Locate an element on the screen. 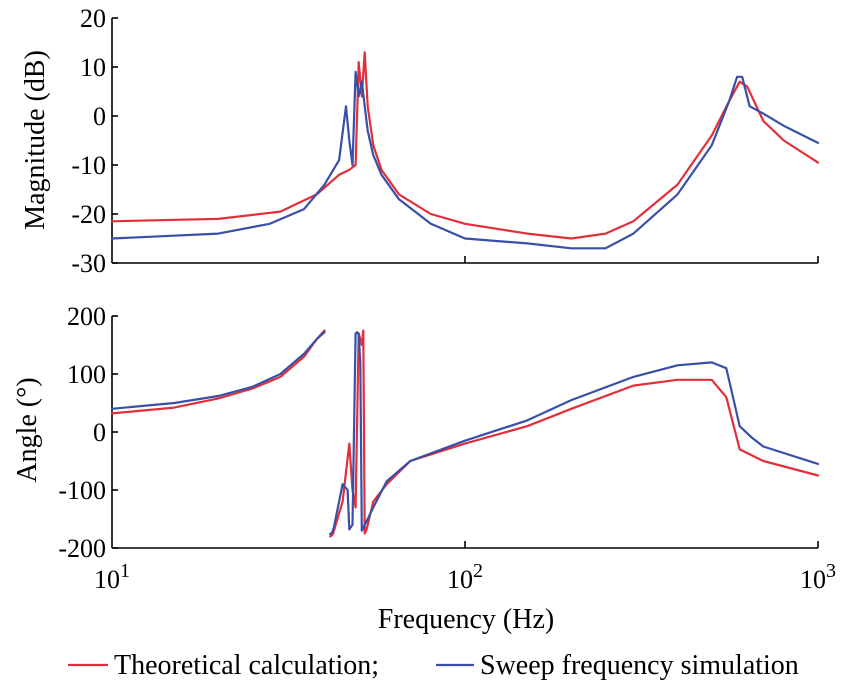 The image size is (862, 685). angle-y-tick-label: 200 is located at coordinates (86, 316).